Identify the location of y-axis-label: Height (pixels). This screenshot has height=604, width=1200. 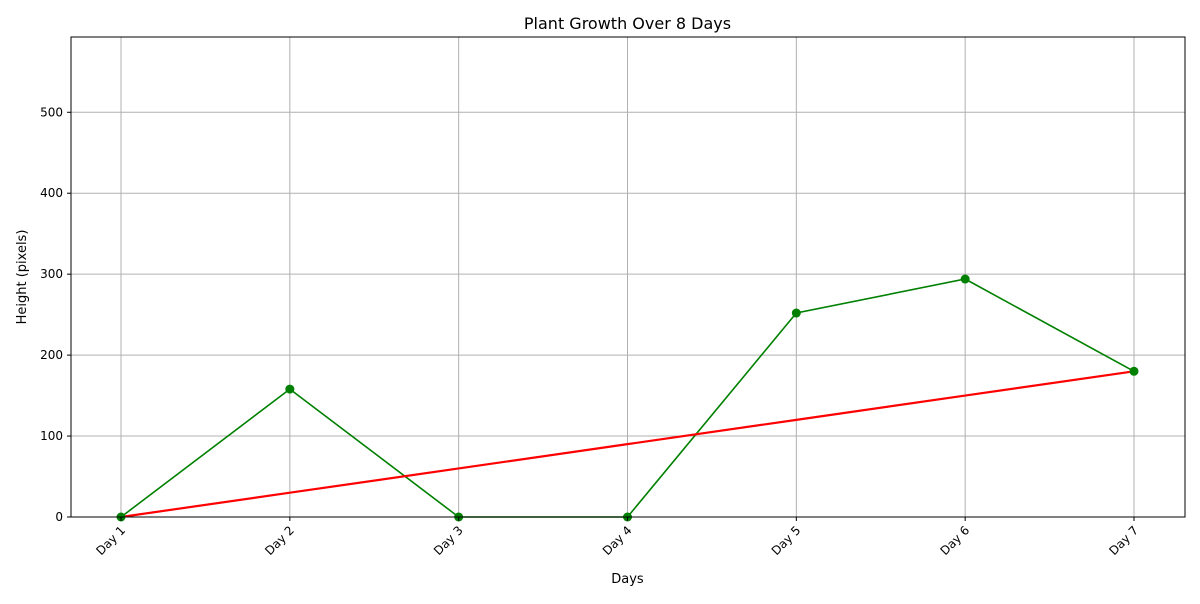
(22, 277).